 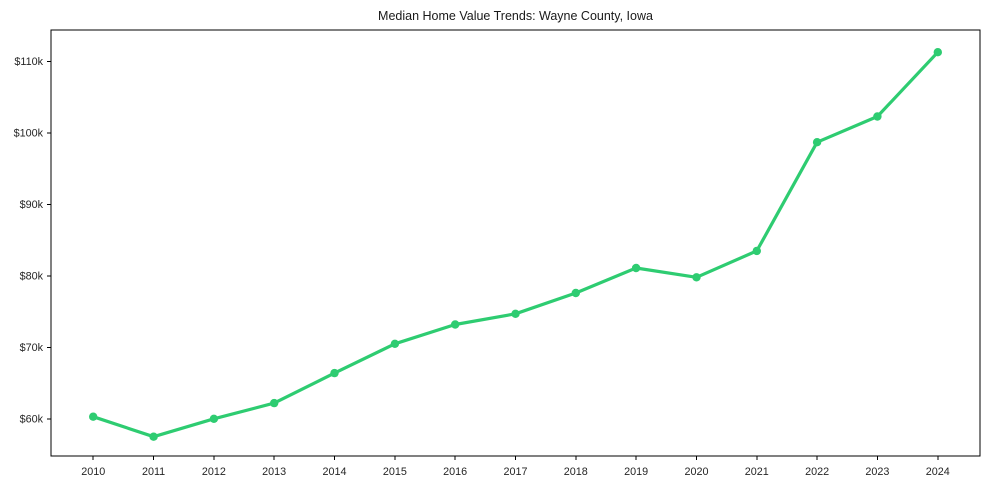 I want to click on y-tick-label: $110k, so click(x=28, y=62).